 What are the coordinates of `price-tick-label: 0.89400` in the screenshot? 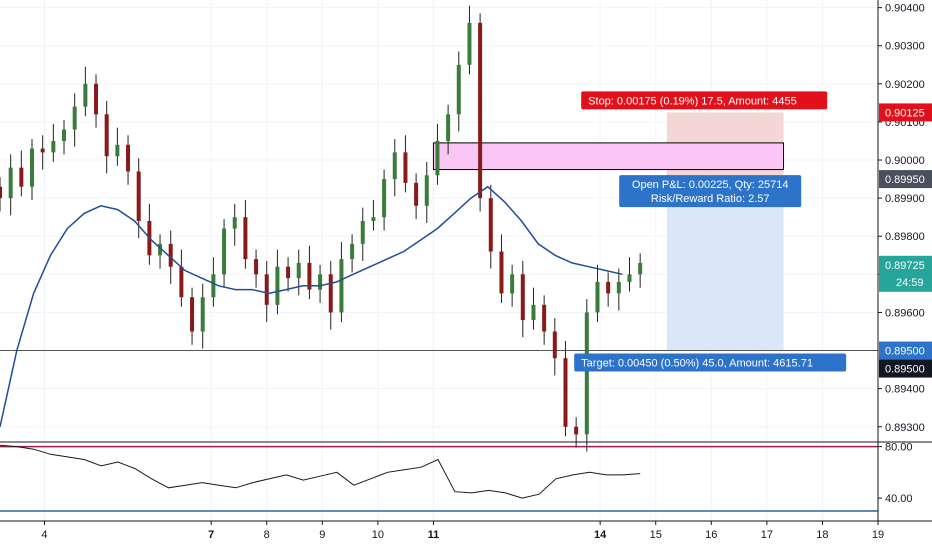 It's located at (905, 390).